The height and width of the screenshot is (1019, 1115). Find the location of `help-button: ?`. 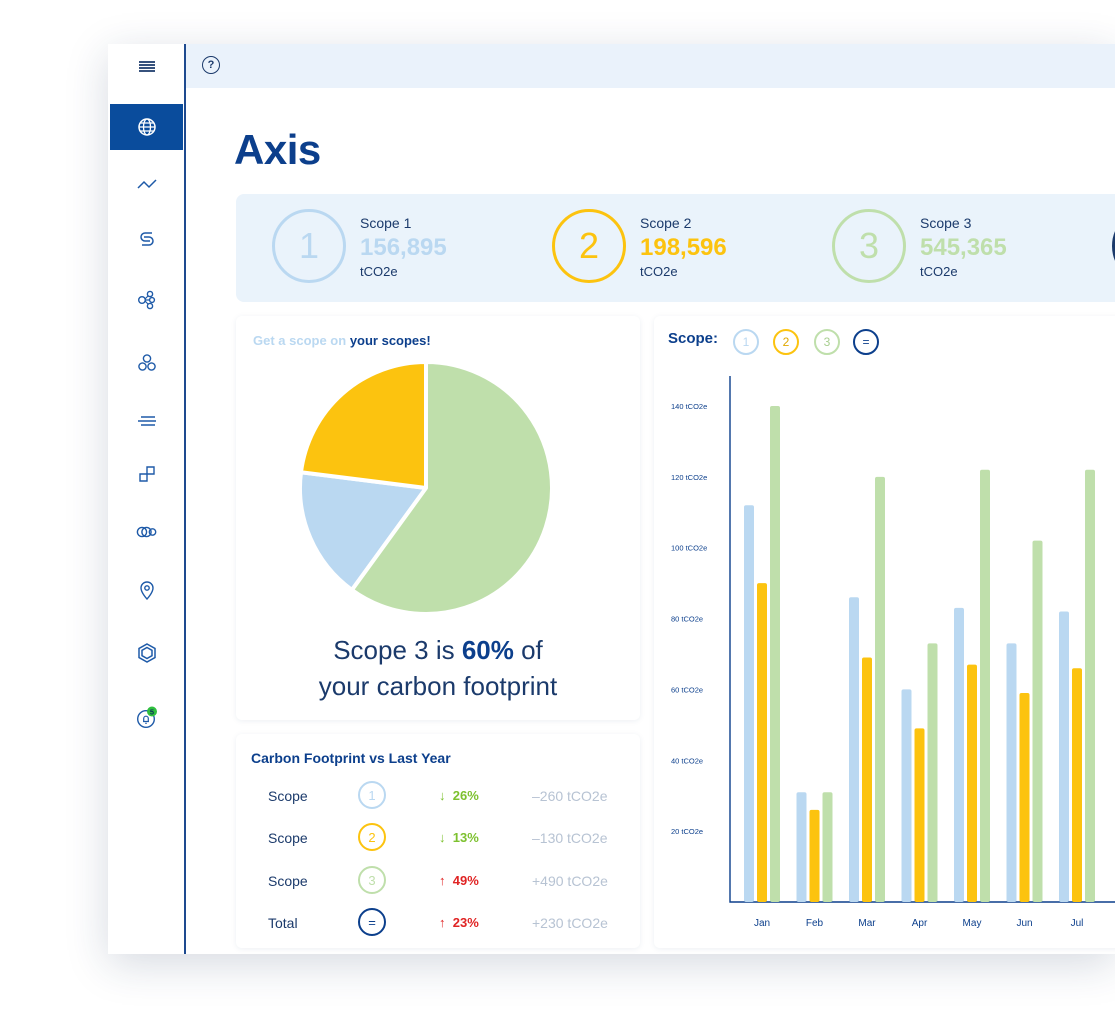

help-button: ? is located at coordinates (211, 65).